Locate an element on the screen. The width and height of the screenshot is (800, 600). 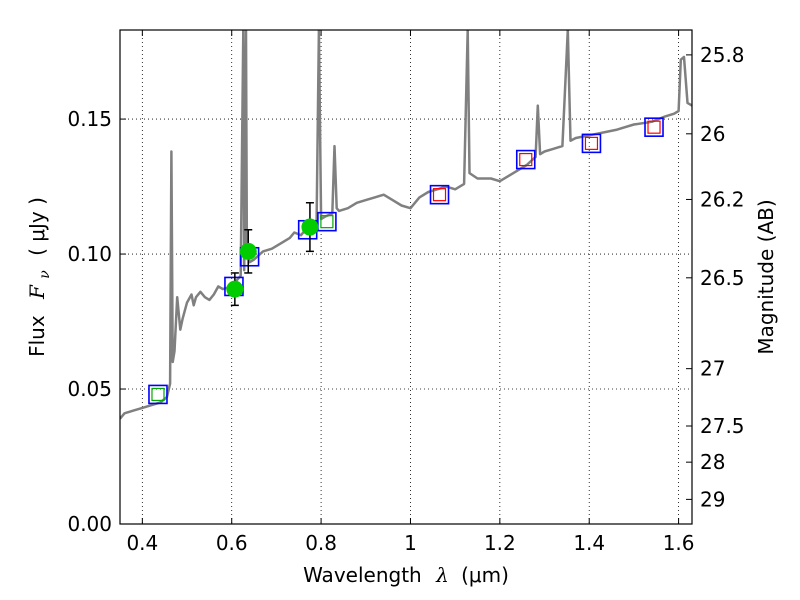
mag-tick-label: 26.5 is located at coordinates (722, 278).